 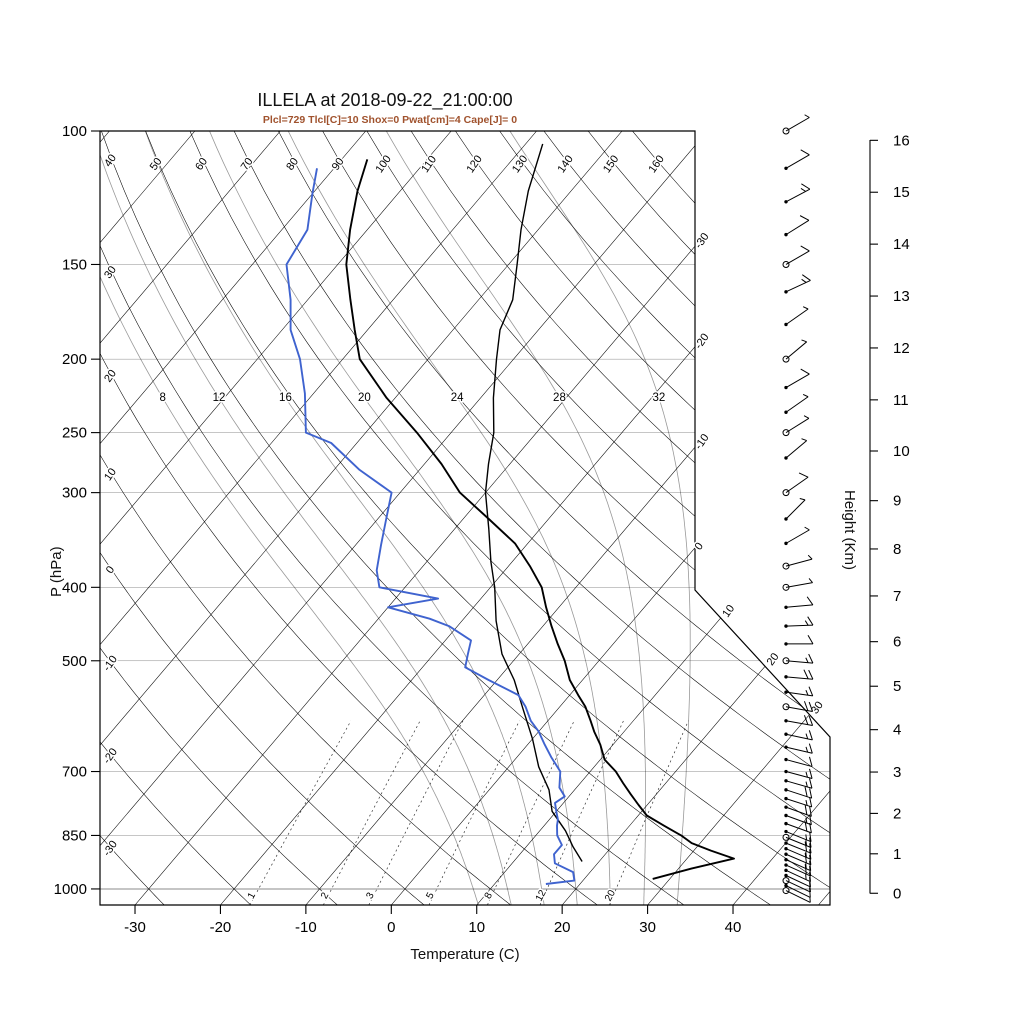 What do you see at coordinates (74, 359) in the screenshot?
I see `svg-text: 200` at bounding box center [74, 359].